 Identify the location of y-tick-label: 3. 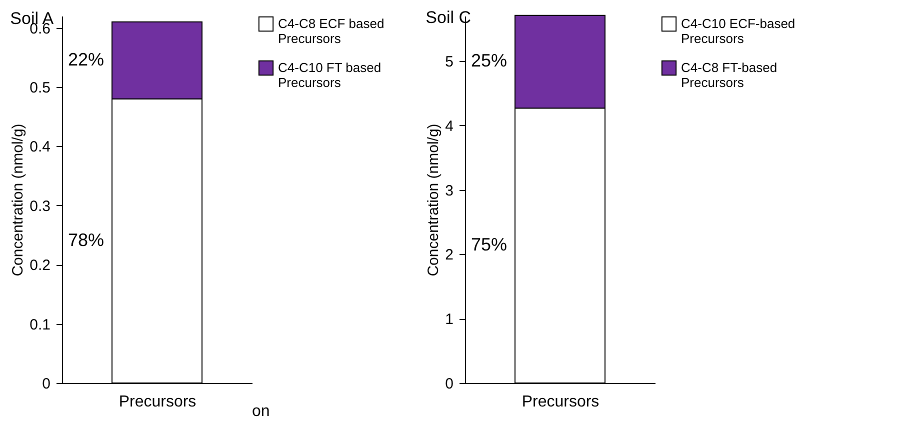
(449, 191).